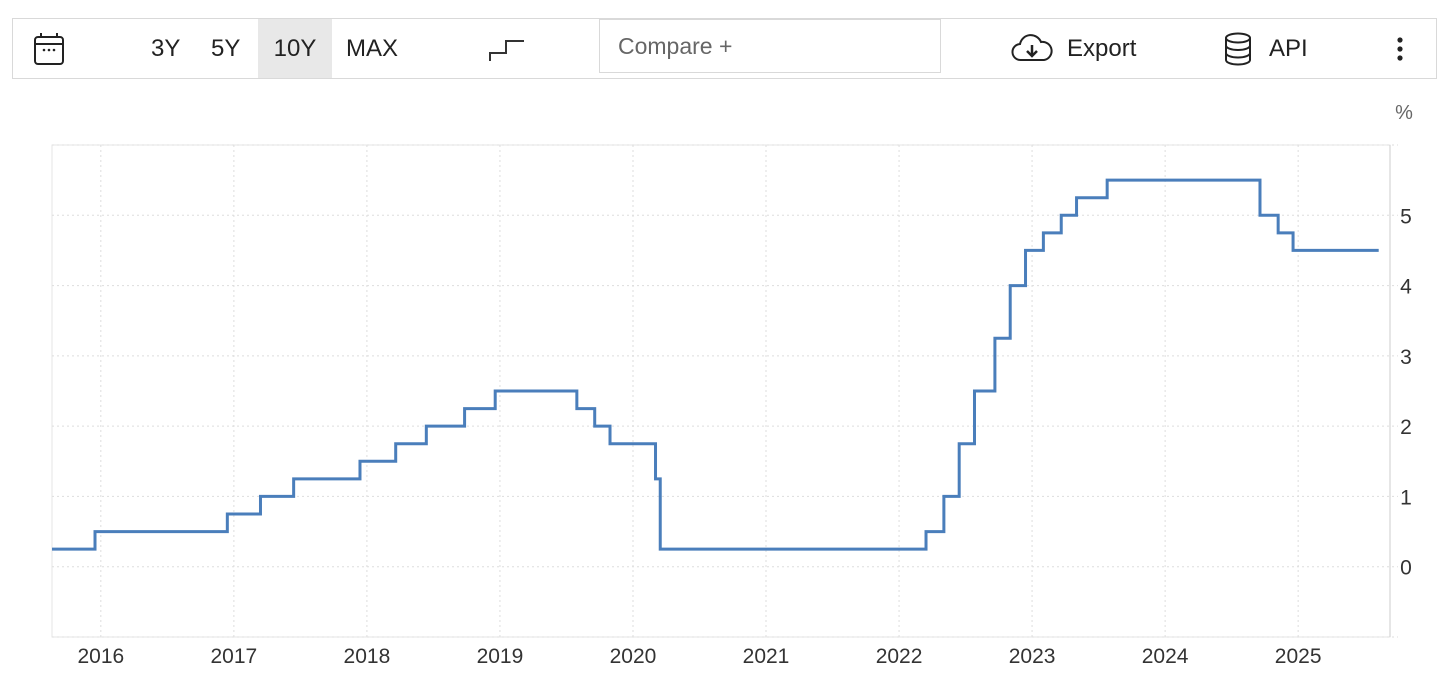 Image resolution: width=1440 pixels, height=695 pixels. I want to click on y-tick-label: 3, so click(1406, 357).